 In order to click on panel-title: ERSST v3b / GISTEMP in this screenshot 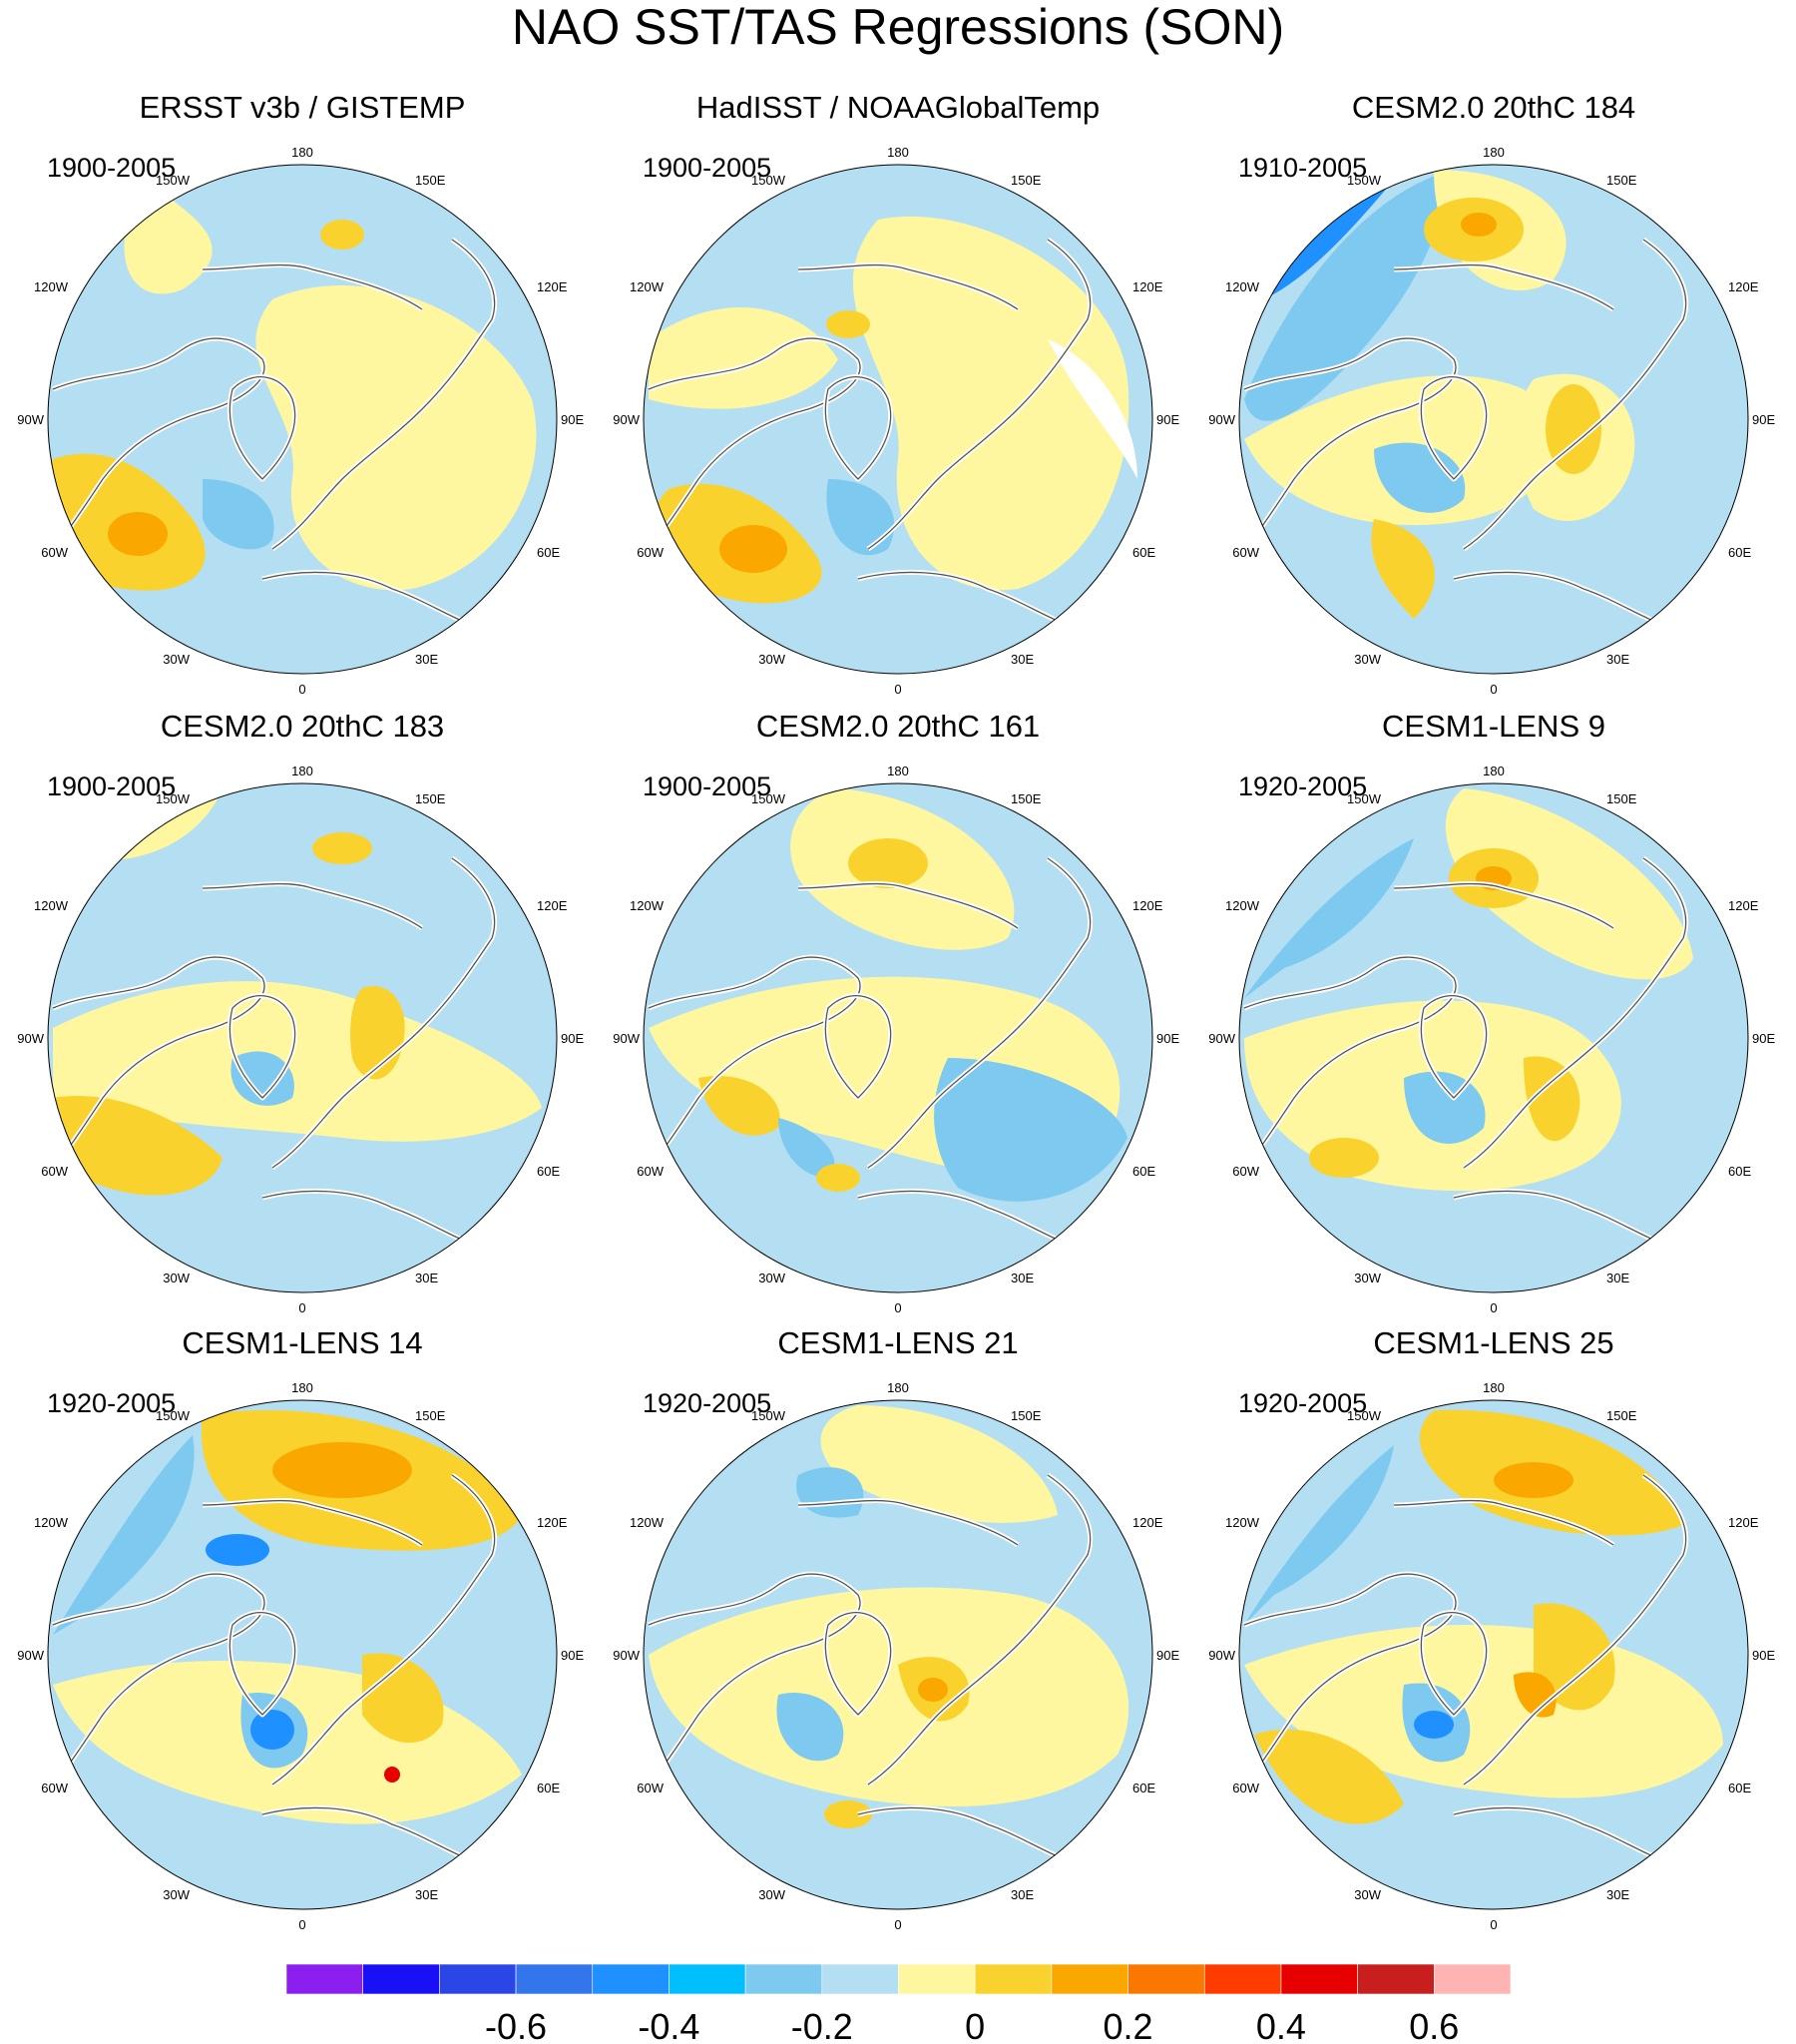, I will do `click(303, 107)`.